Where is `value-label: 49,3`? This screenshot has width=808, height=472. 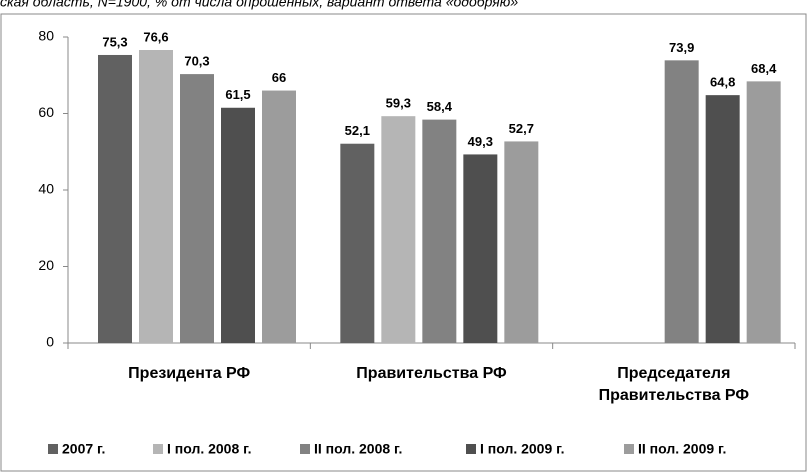 value-label: 49,3 is located at coordinates (480, 141).